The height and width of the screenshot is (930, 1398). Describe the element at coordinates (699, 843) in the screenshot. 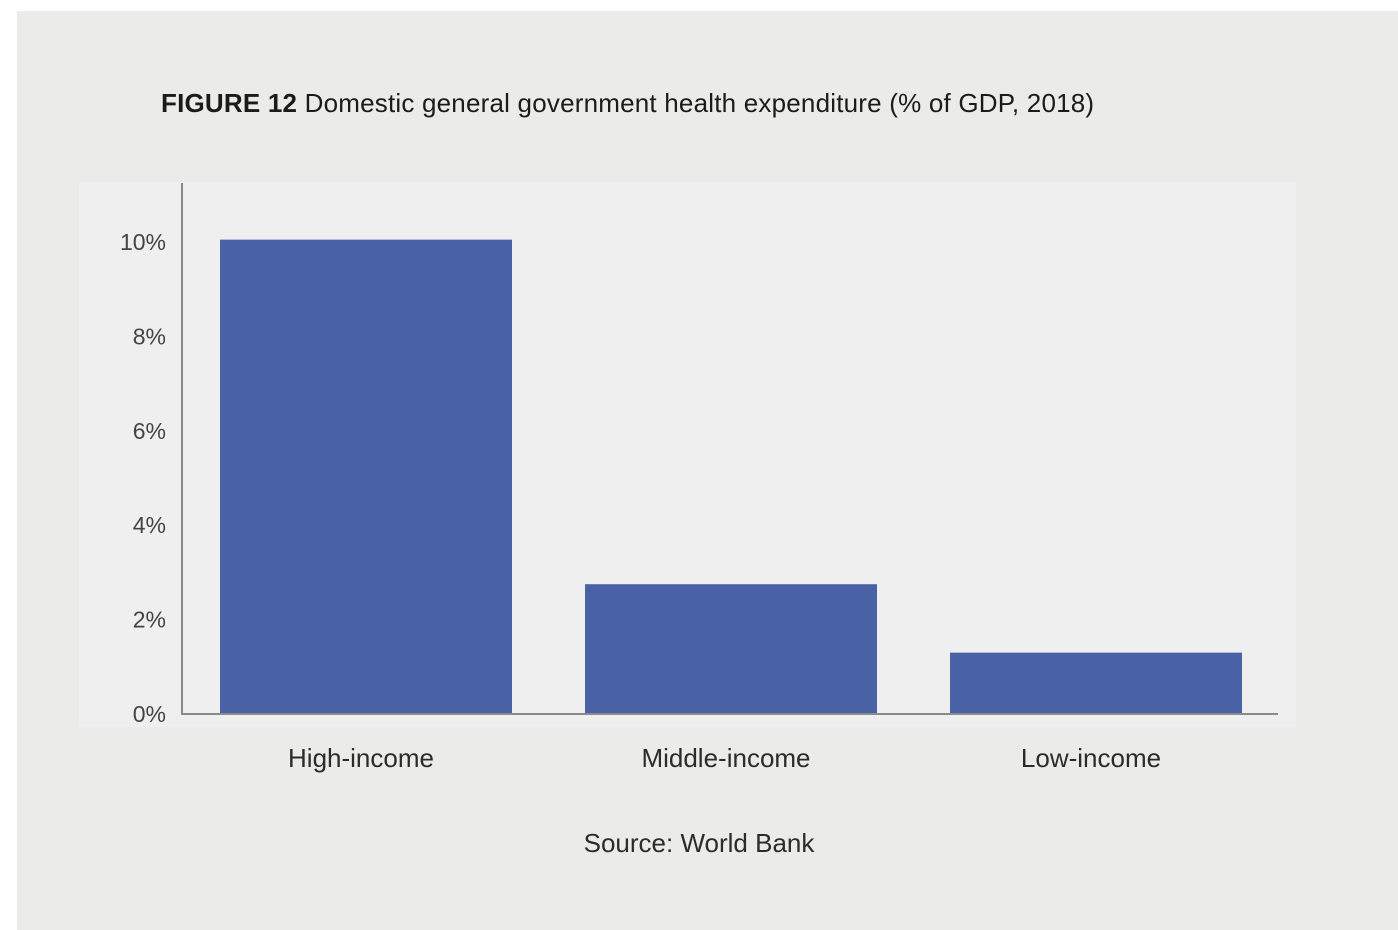

I see `source-note: Source: World Bank` at that location.